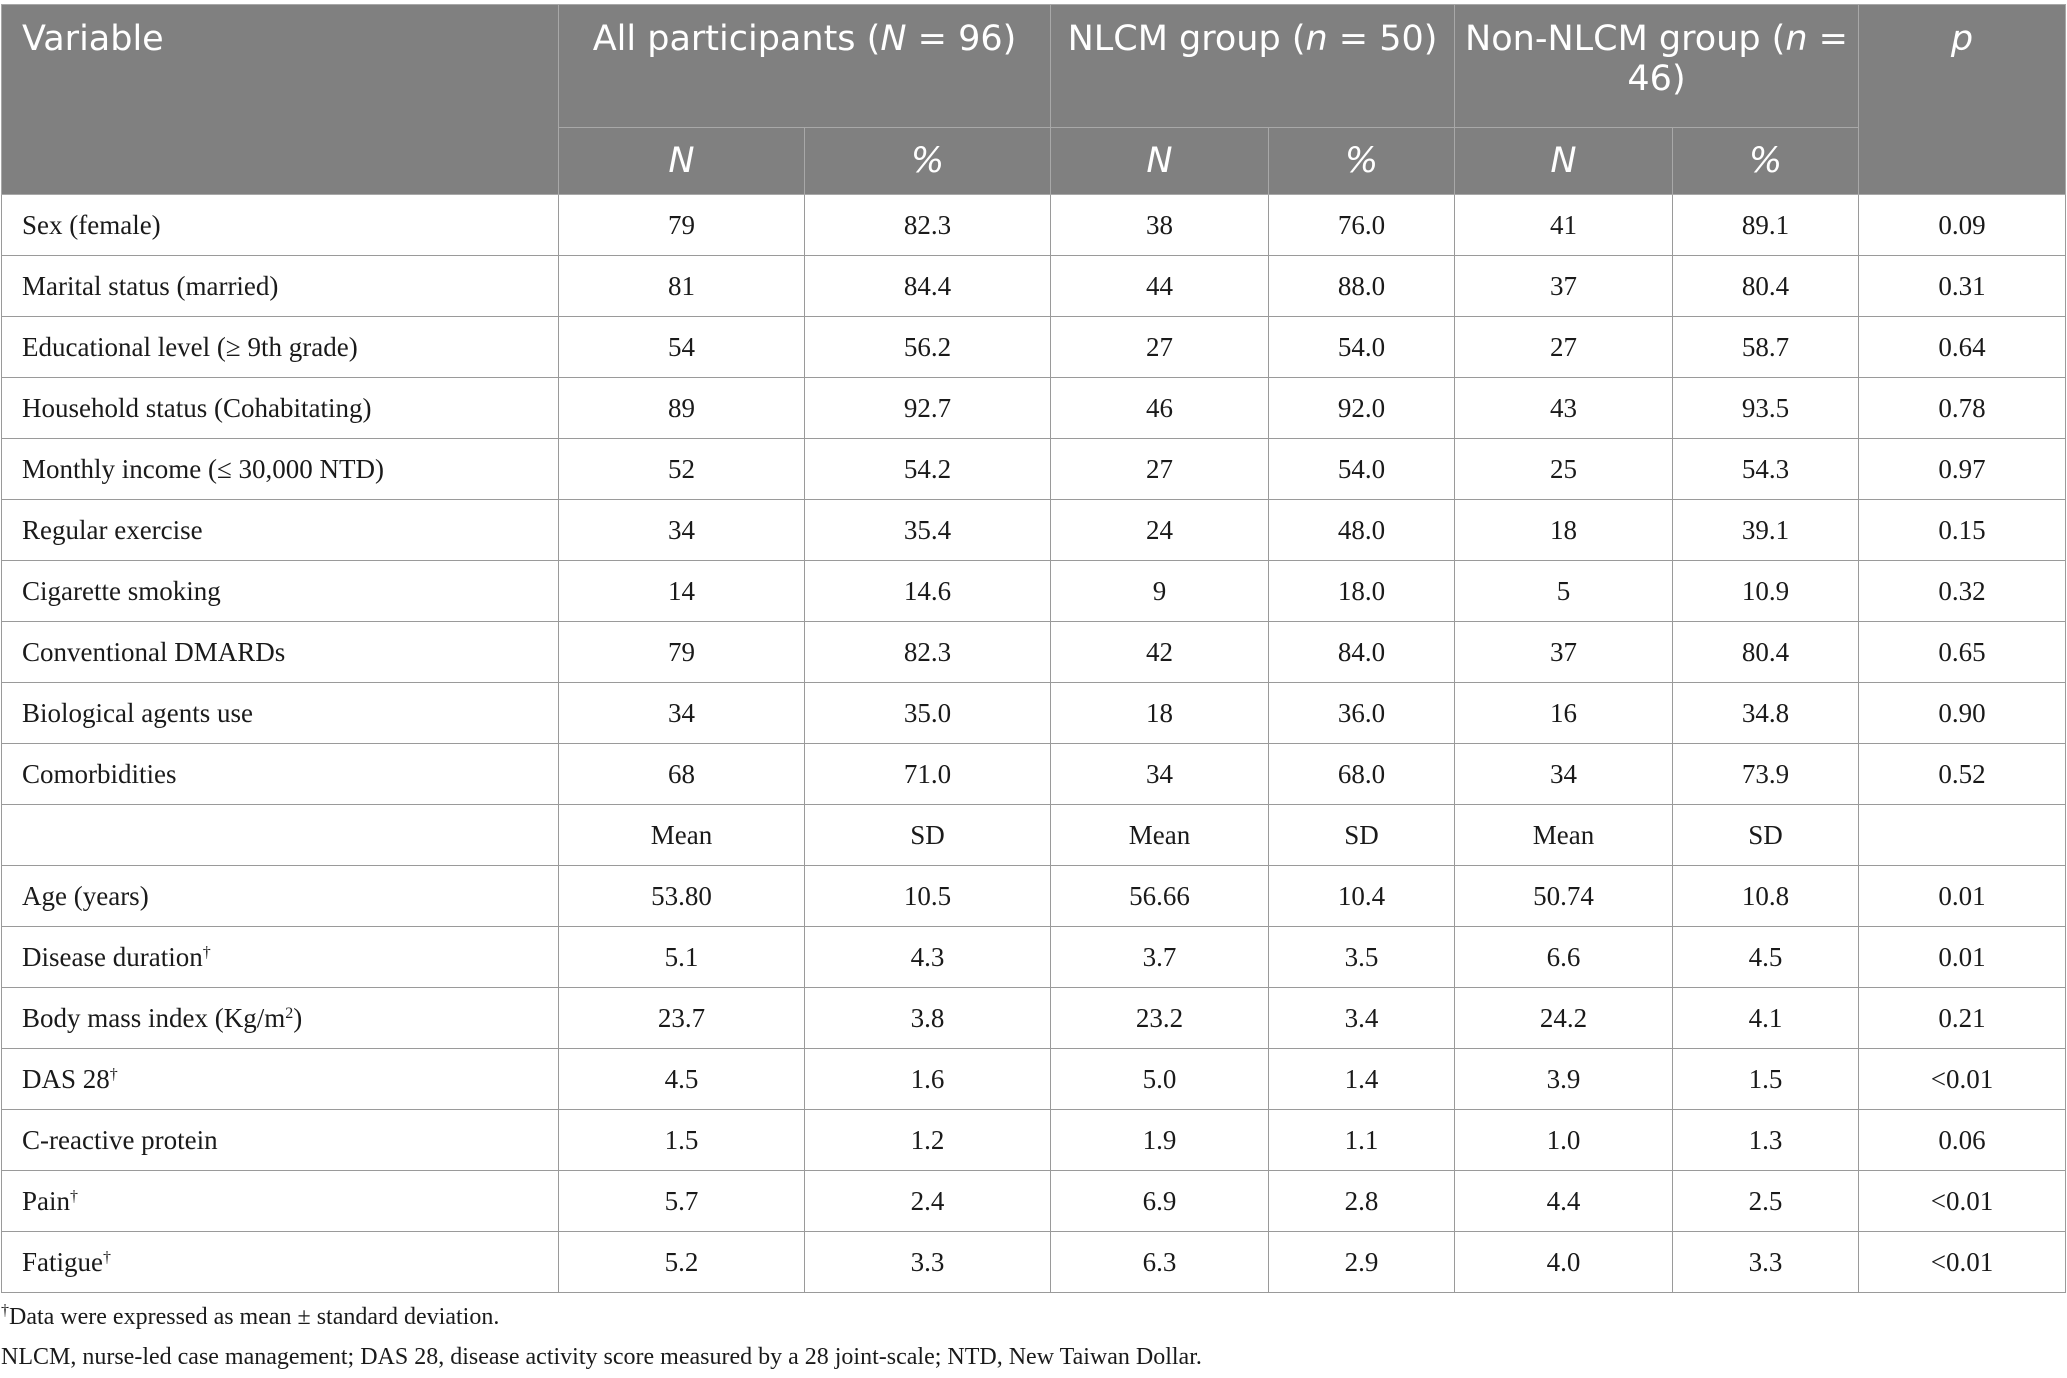 This screenshot has height=1378, width=2067. Describe the element at coordinates (1962, 652) in the screenshot. I see `p-value-cell: 0.65` at that location.